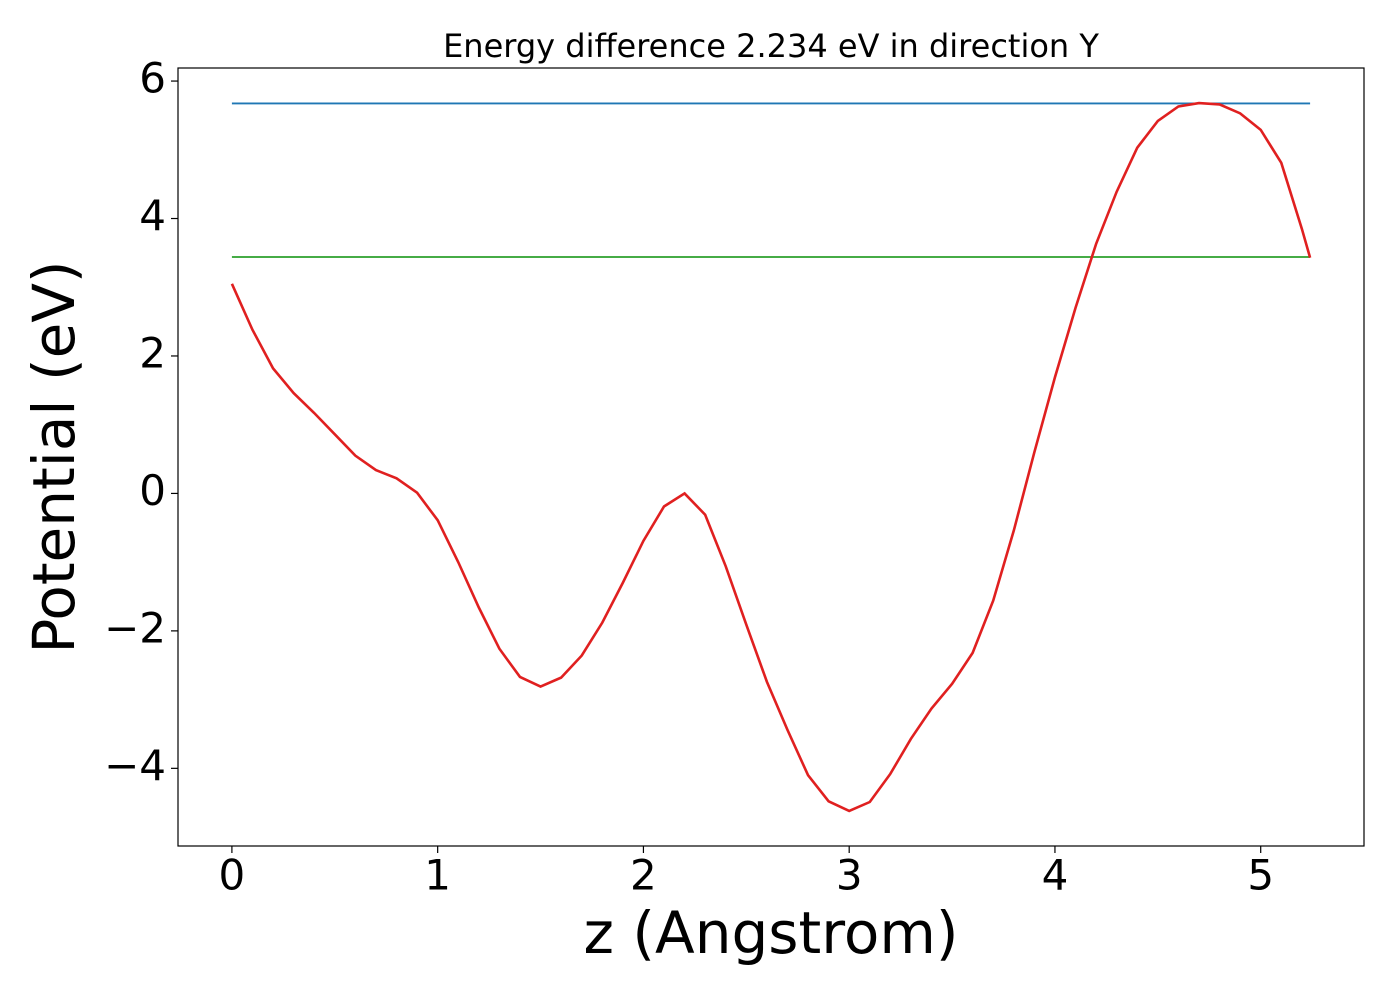 The image size is (1400, 1000). Describe the element at coordinates (152, 490) in the screenshot. I see `y-tick-label: 0` at that location.